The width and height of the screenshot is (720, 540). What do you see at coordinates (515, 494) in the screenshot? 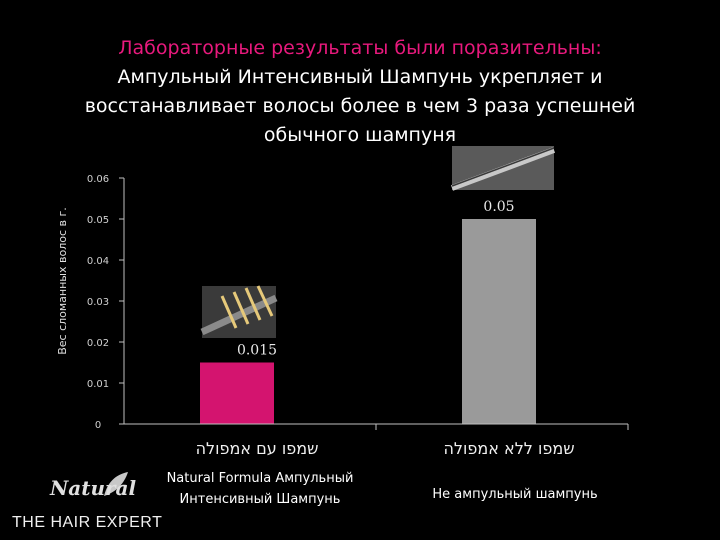
I see `category-description-2: Не ампульный шампунь` at bounding box center [515, 494].